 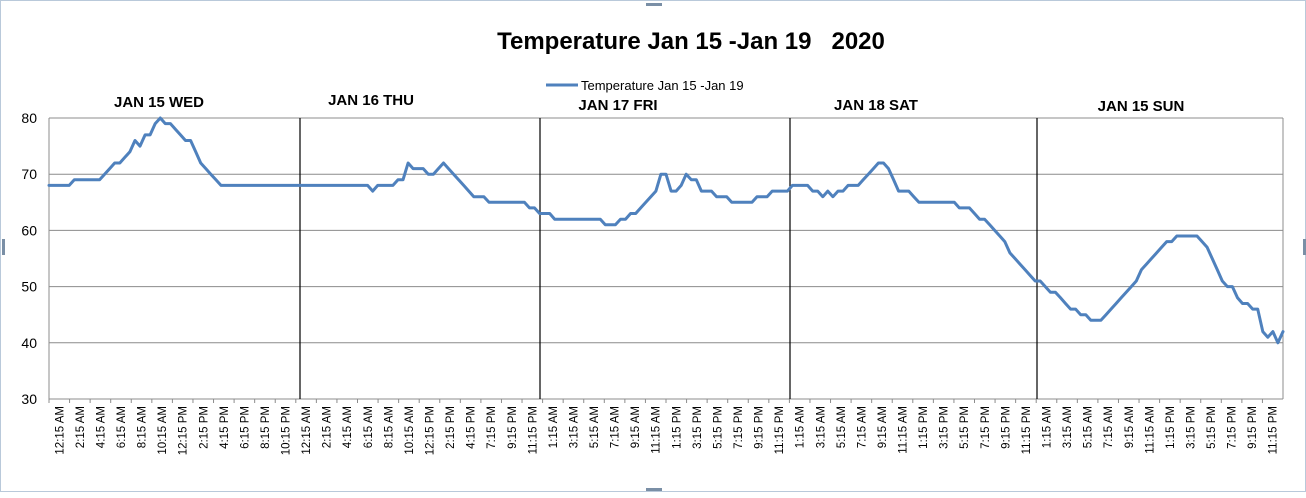 What do you see at coordinates (245, 427) in the screenshot?
I see `x-tick-label: 6:15 PM` at bounding box center [245, 427].